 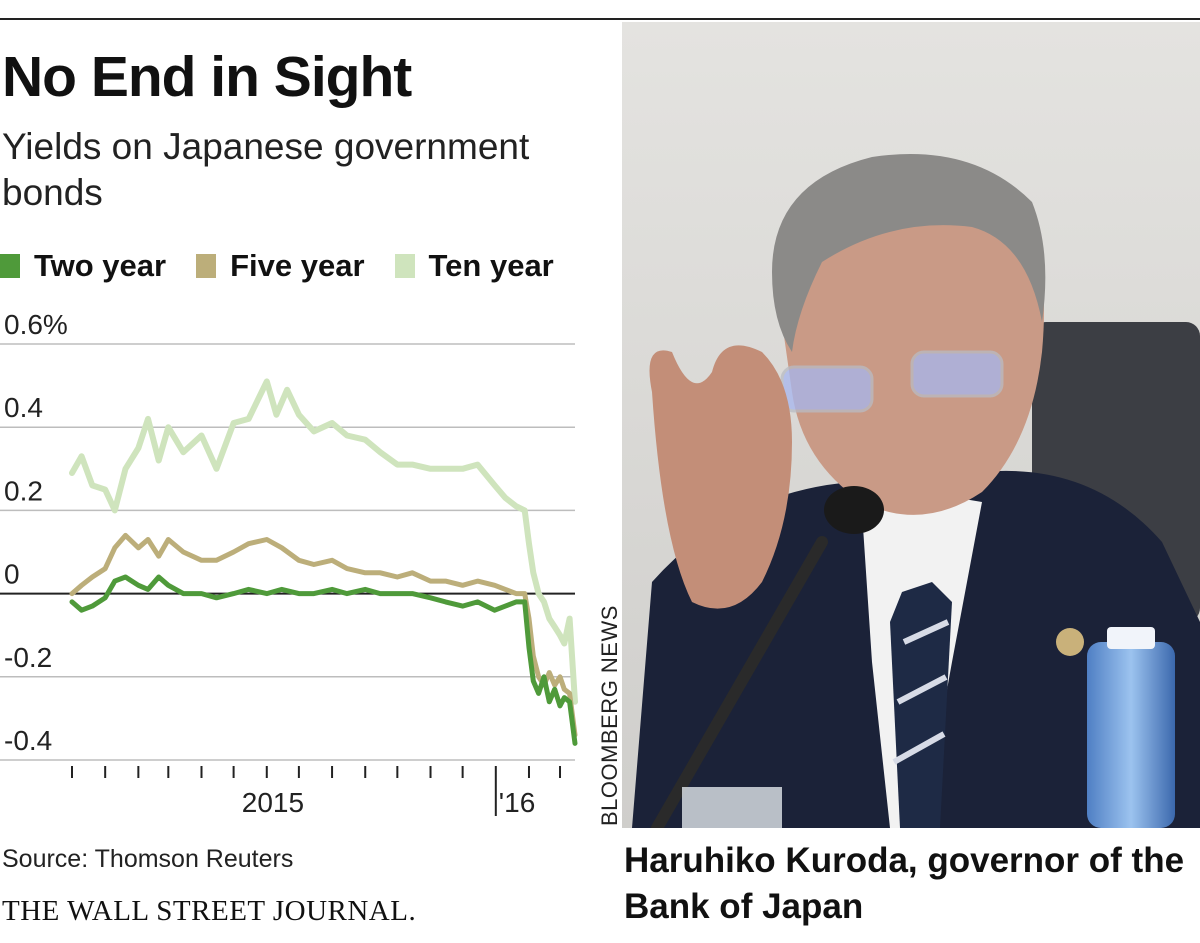 I want to click on y-tick-label-3: 0, so click(x=12, y=574).